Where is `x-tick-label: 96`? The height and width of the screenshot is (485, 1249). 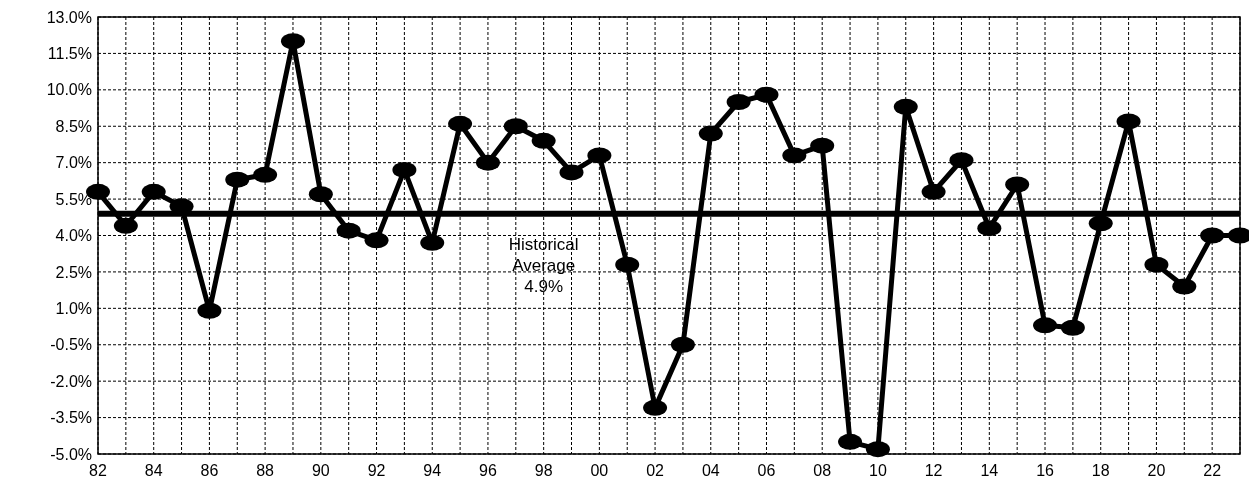
x-tick-label: 96 is located at coordinates (488, 470).